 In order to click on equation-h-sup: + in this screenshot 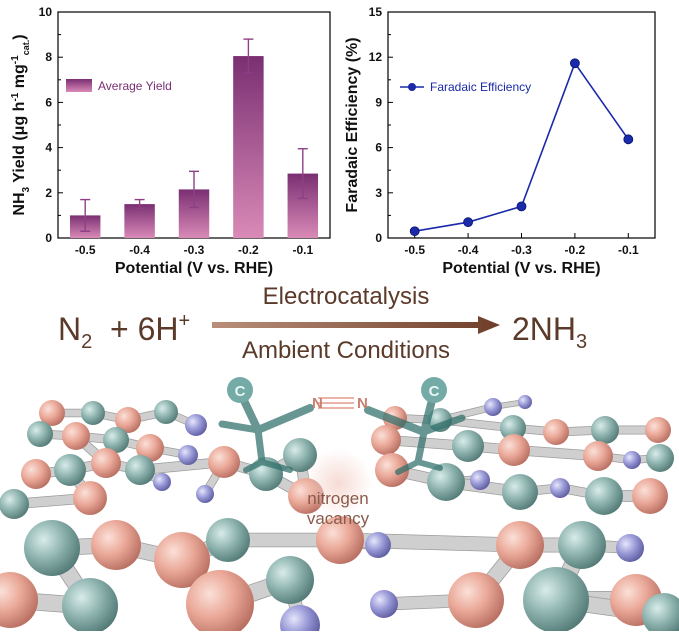, I will do `click(184, 321)`.